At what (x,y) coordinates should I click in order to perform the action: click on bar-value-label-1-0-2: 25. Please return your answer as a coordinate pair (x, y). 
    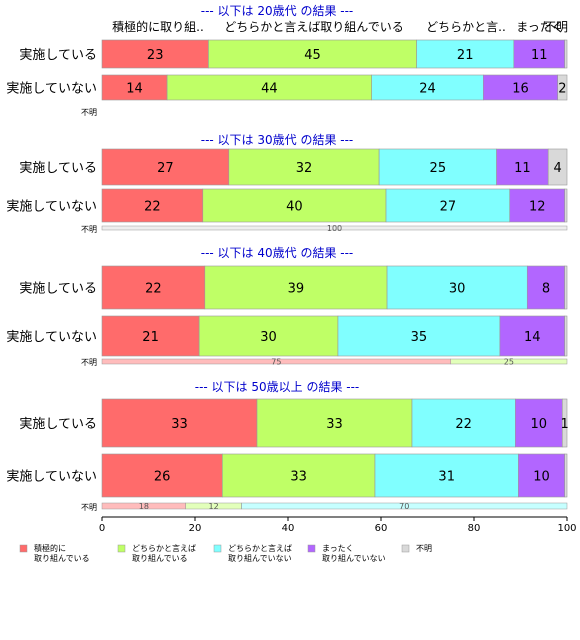
    Looking at the image, I should click on (438, 168).